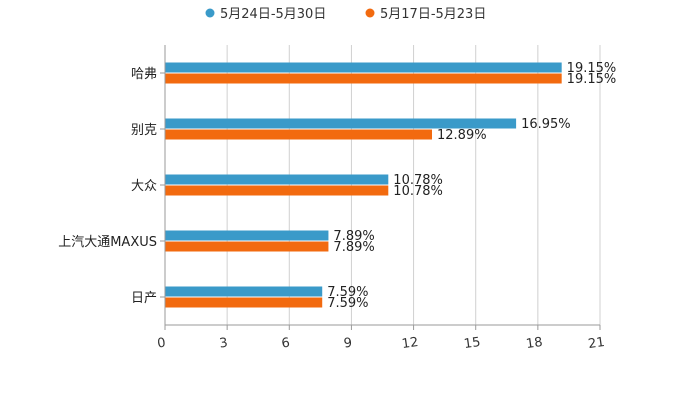 This screenshot has height=400, width=700. I want to click on data-label-series1: 7.89%, so click(353, 236).